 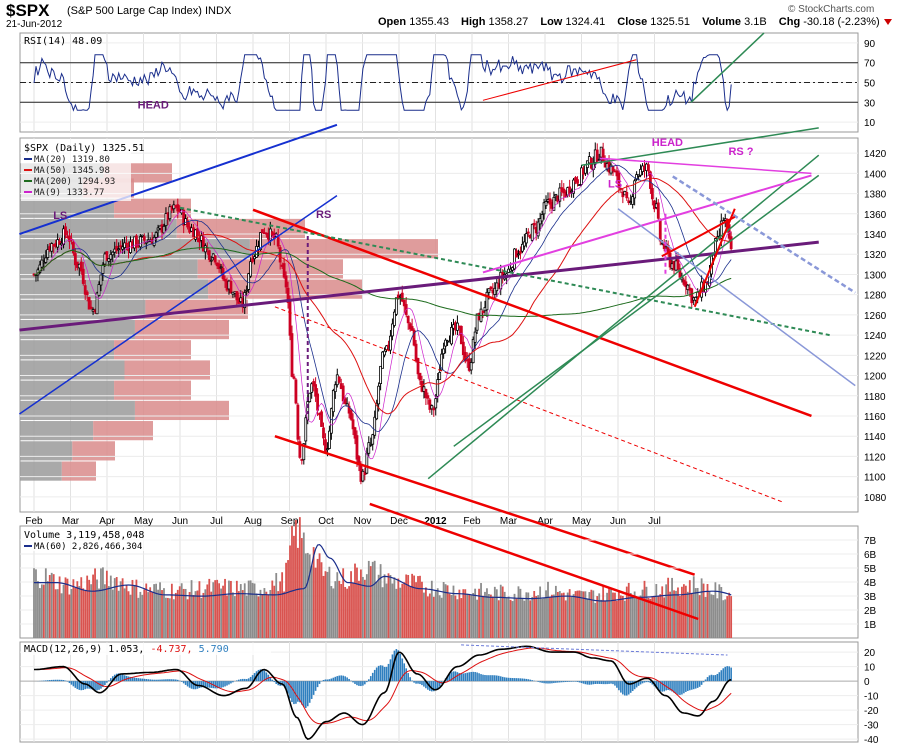 I want to click on price-tick-label: 1080, so click(x=875, y=498).